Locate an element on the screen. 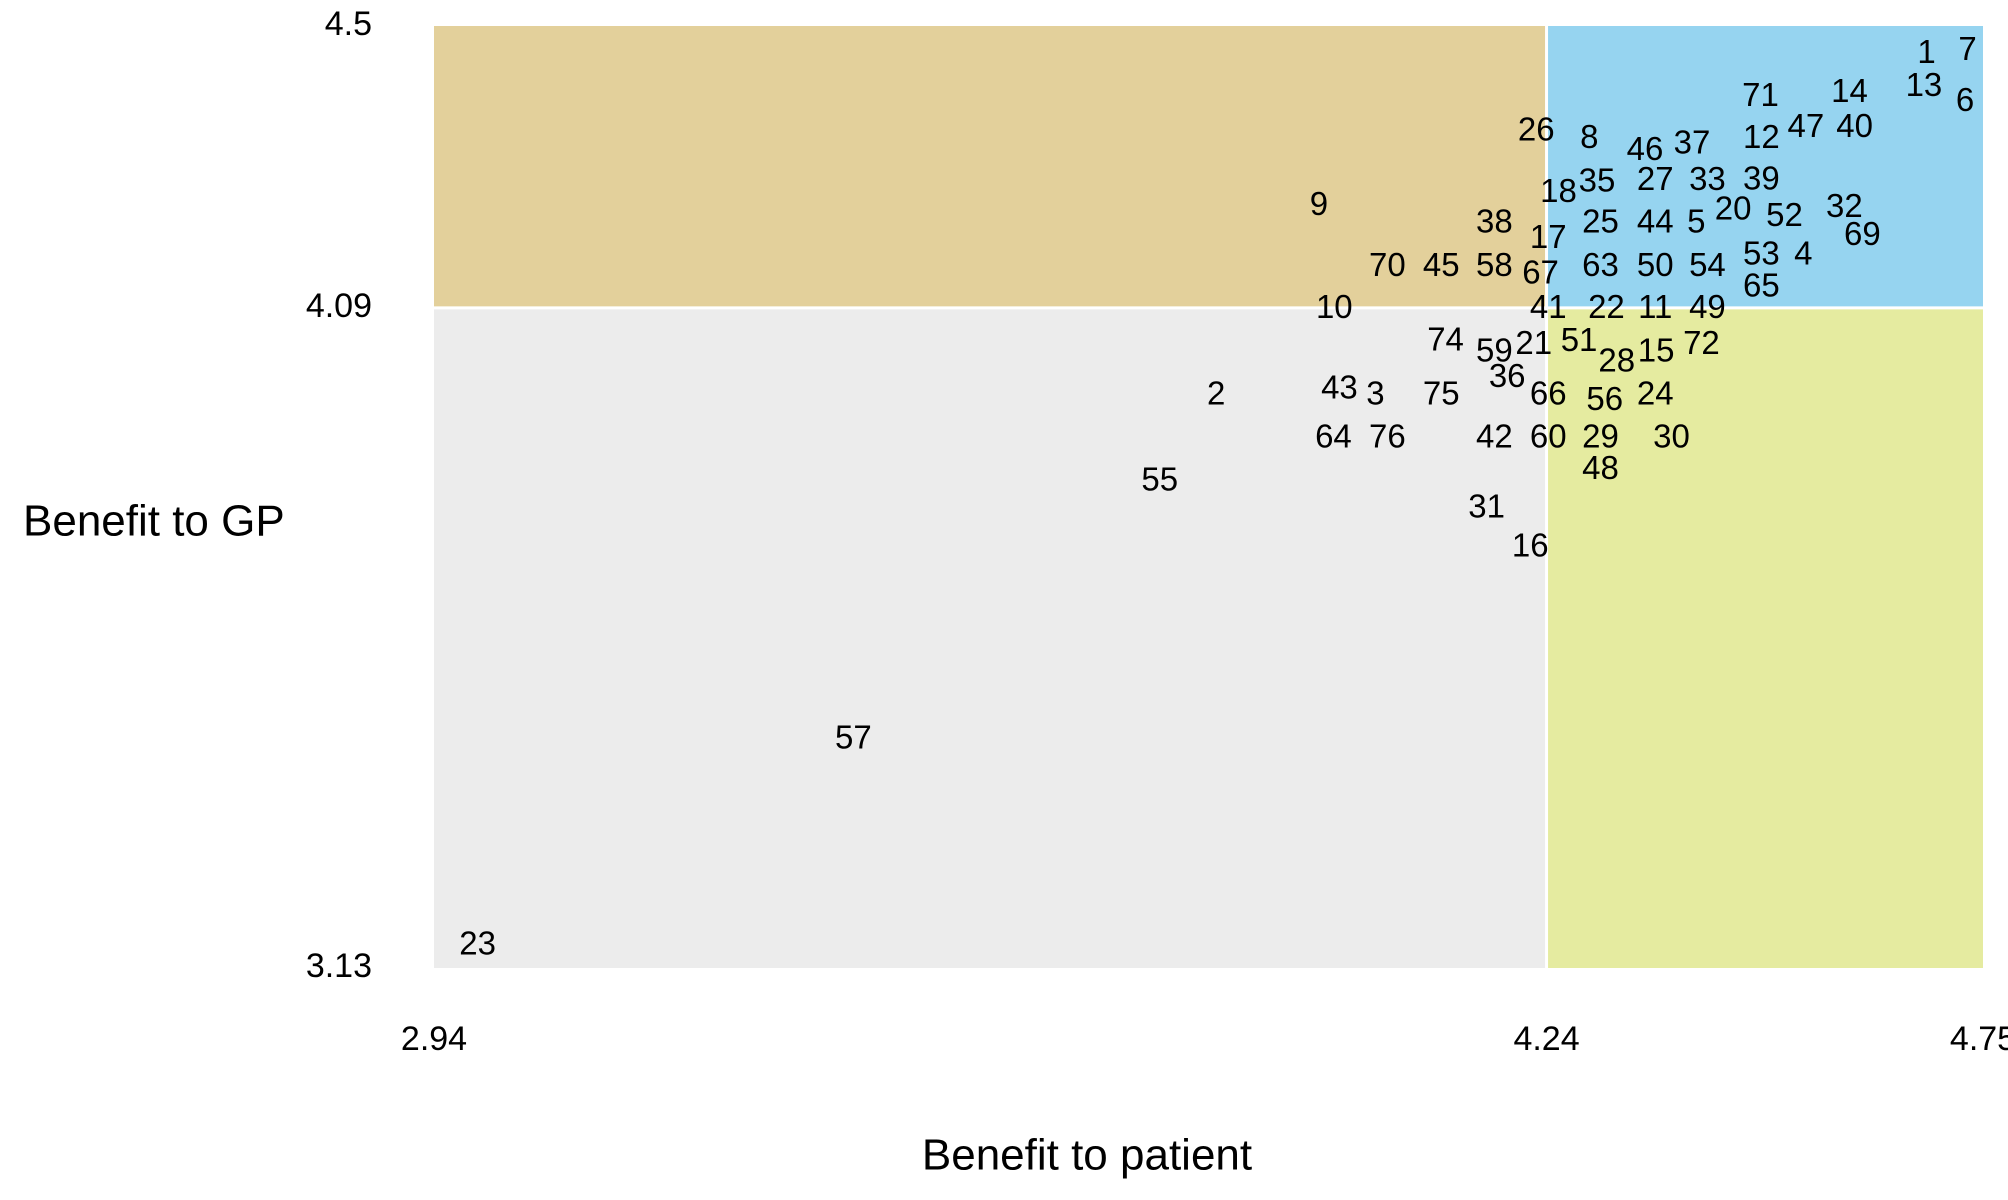 The image size is (2008, 1200). point-label: 53 is located at coordinates (1761, 252).